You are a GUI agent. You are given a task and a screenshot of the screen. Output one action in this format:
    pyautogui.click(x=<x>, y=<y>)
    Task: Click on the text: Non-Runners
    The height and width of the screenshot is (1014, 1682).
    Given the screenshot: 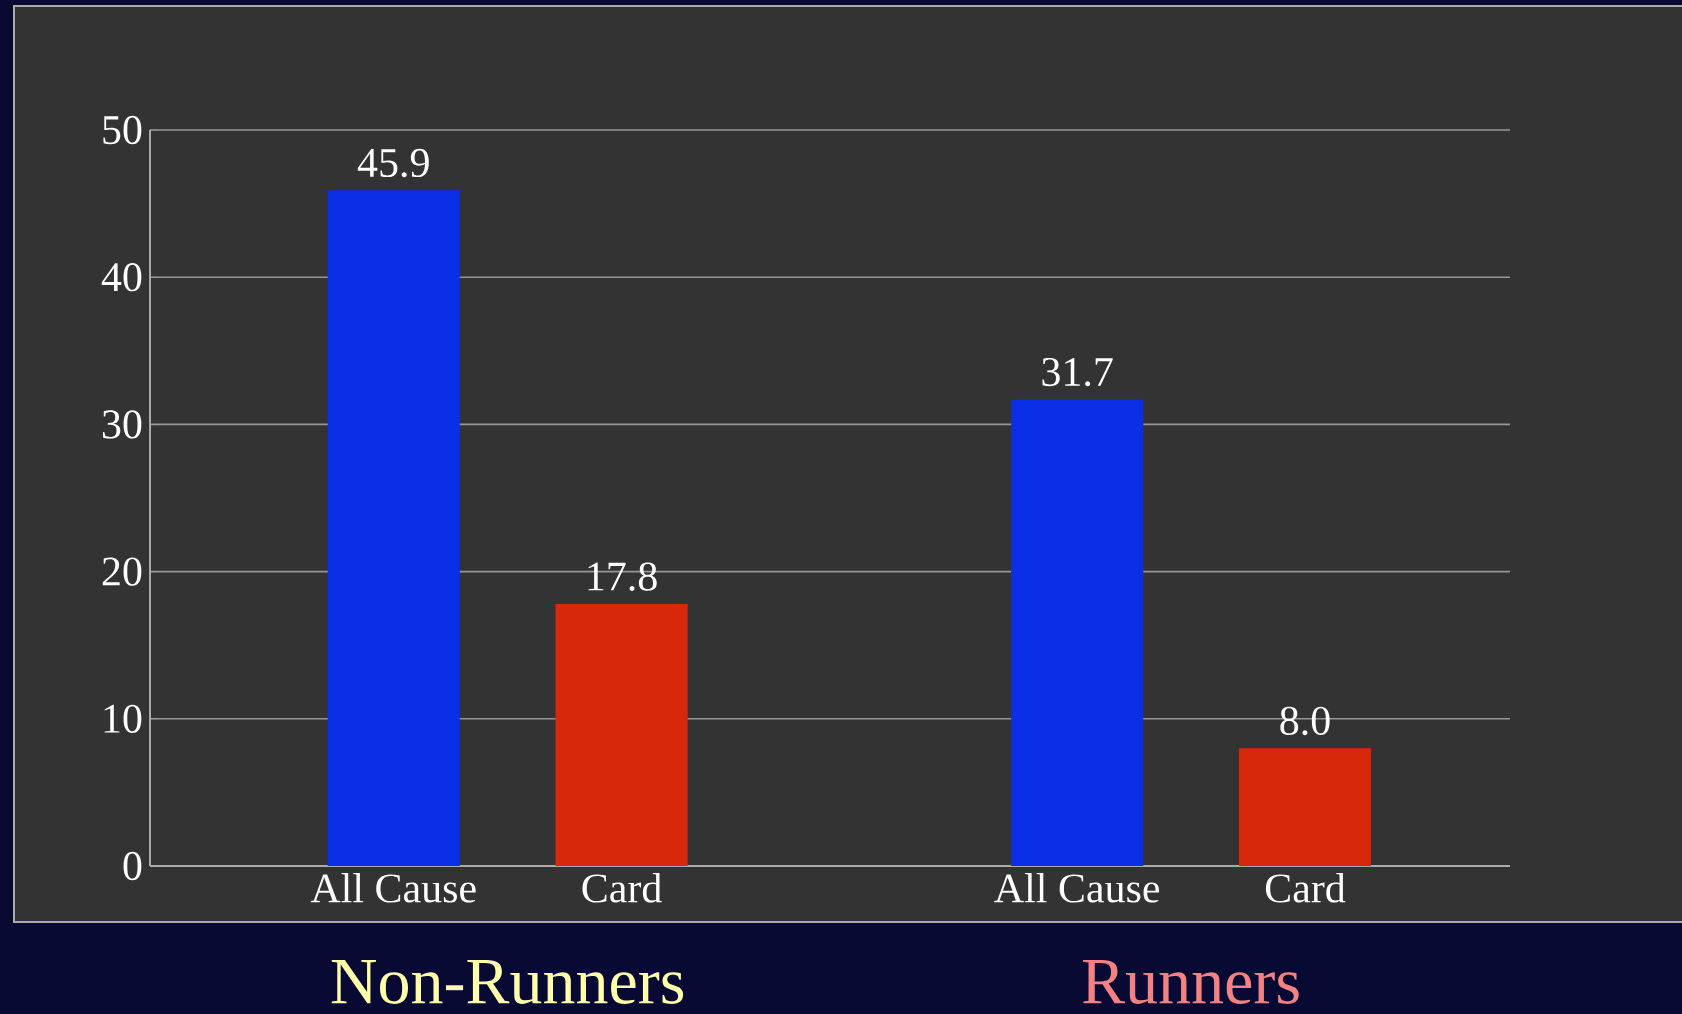 What is the action you would take?
    pyautogui.click(x=507, y=982)
    